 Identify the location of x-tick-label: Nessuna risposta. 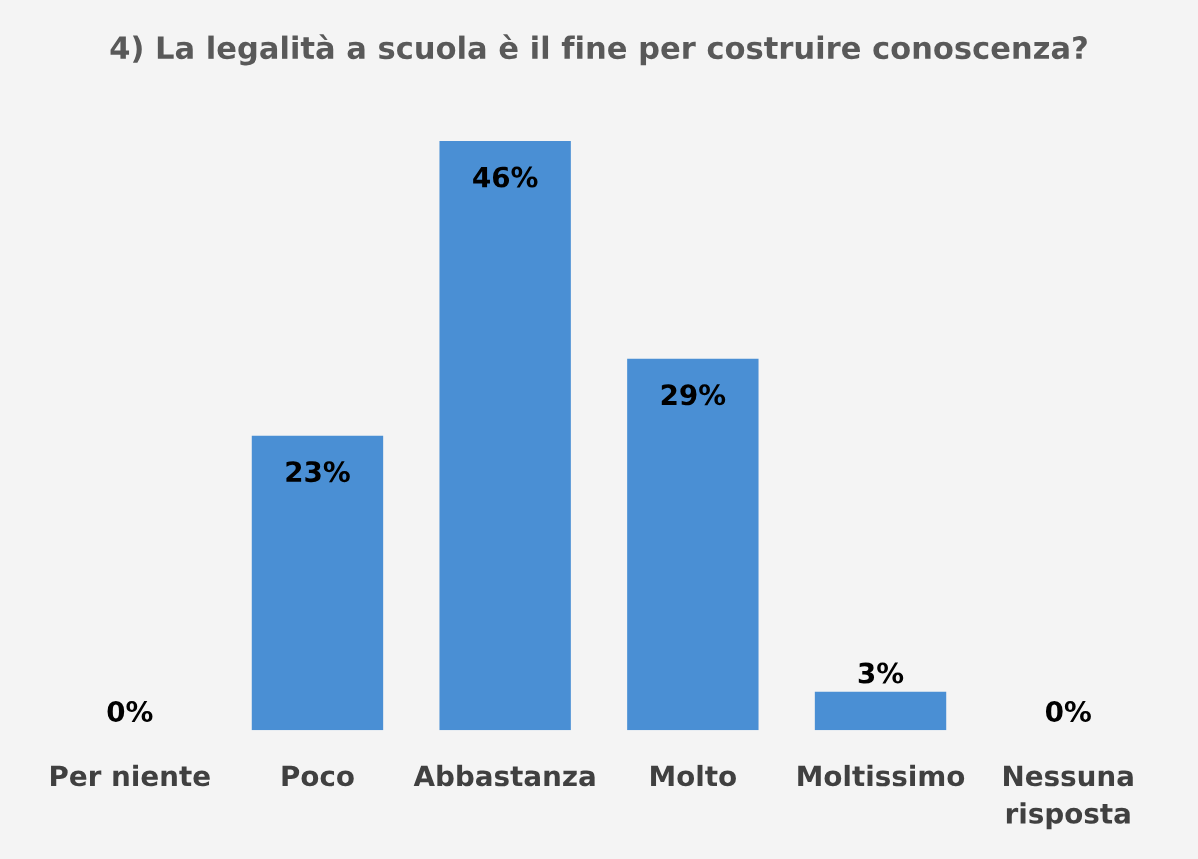
(1068, 797).